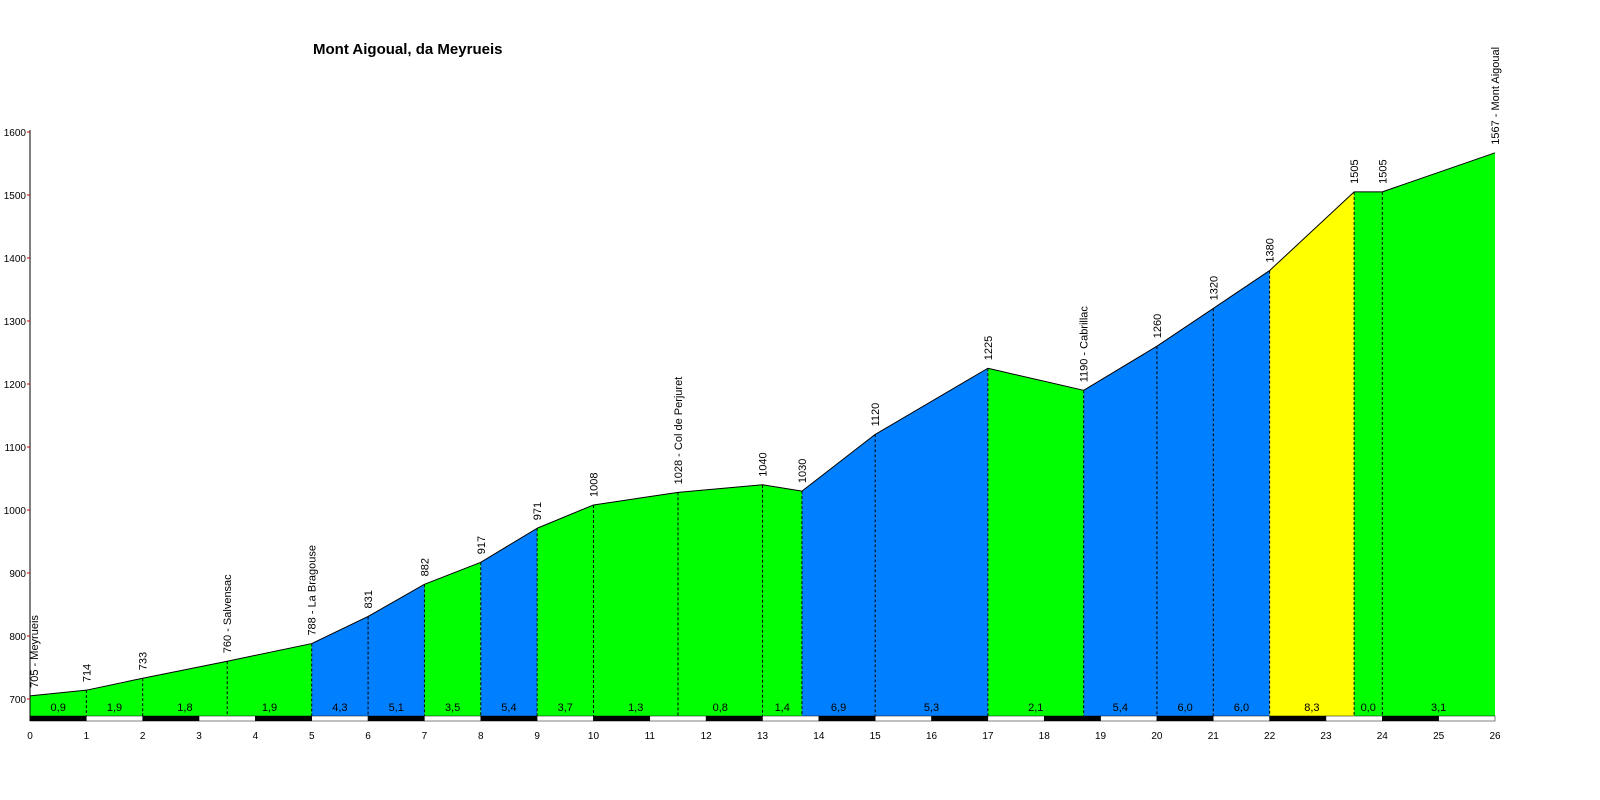 This screenshot has height=800, width=1600. What do you see at coordinates (1311, 708) in the screenshot?
I see `gradient-label: 8,3` at bounding box center [1311, 708].